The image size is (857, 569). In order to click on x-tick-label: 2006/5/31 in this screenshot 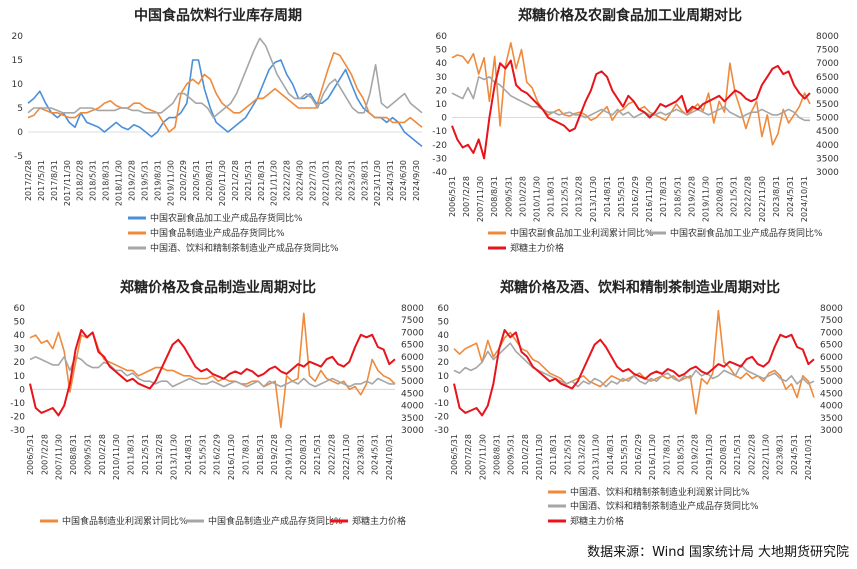, I will do `click(454, 454)`.